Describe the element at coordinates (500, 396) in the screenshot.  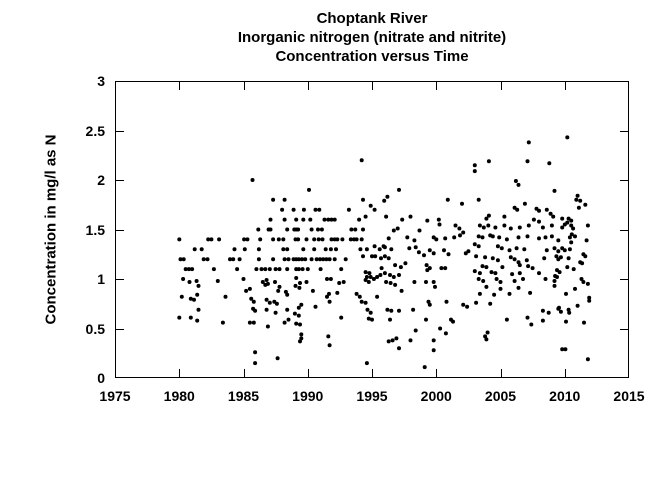
I see `x-tick-label: 2005` at that location.